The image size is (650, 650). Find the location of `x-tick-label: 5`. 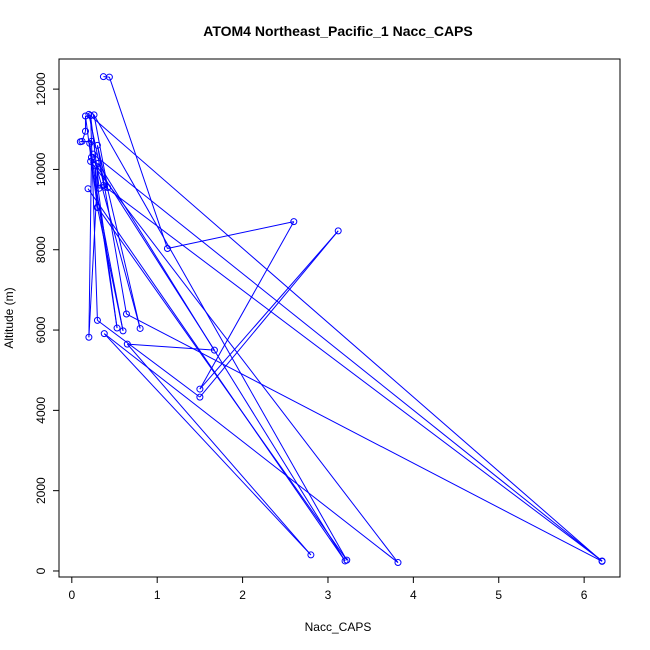

x-tick-label: 5 is located at coordinates (498, 595).